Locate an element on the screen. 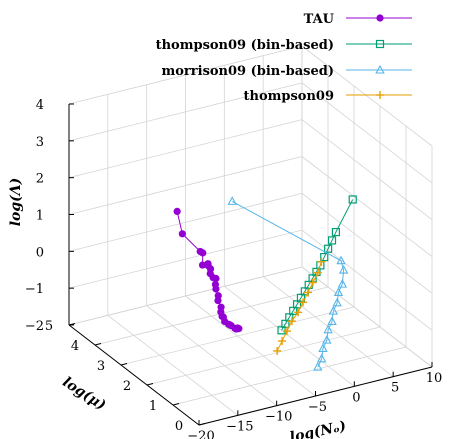 Image resolution: width=452 pixels, height=439 pixels. z-tick-label: −2 is located at coordinates (34, 326).